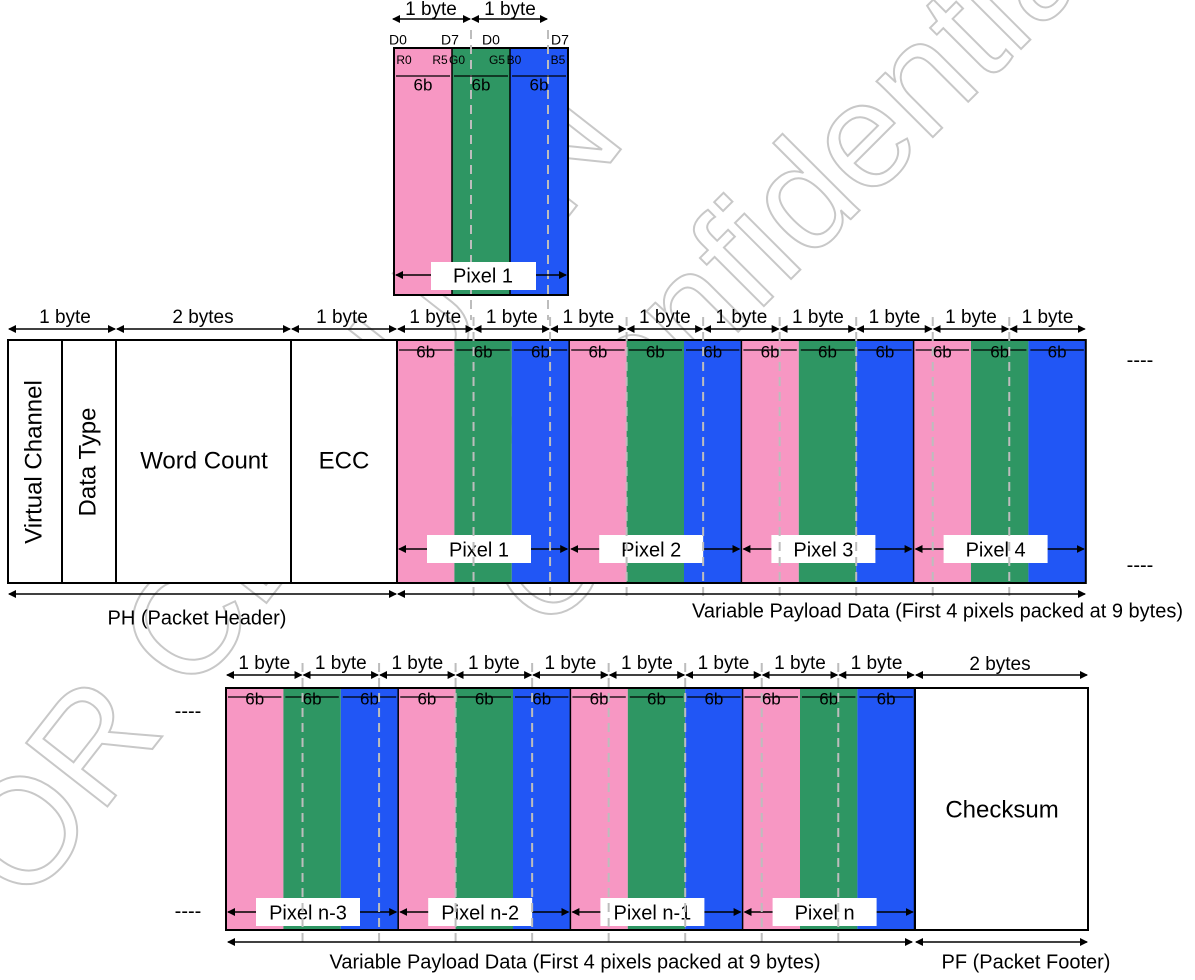 Image resolution: width=1195 pixels, height=980 pixels. I want to click on field-ecc: ECC, so click(344, 460).